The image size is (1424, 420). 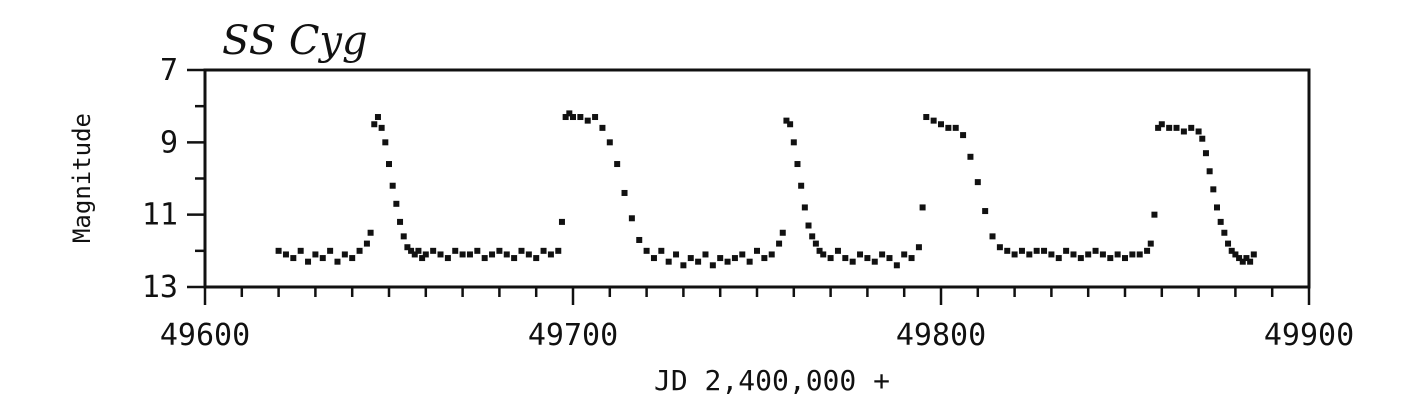 What do you see at coordinates (160, 179) in the screenshot?
I see `y-tick-labels: 7 9 11 13` at bounding box center [160, 179].